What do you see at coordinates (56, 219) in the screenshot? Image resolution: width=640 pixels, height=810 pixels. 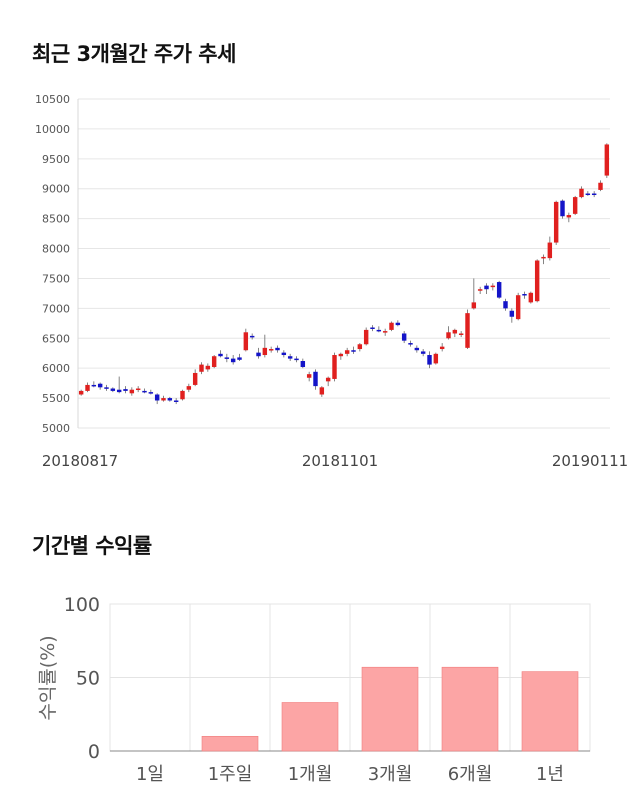 I see `y-tick-label: 8500` at bounding box center [56, 219].